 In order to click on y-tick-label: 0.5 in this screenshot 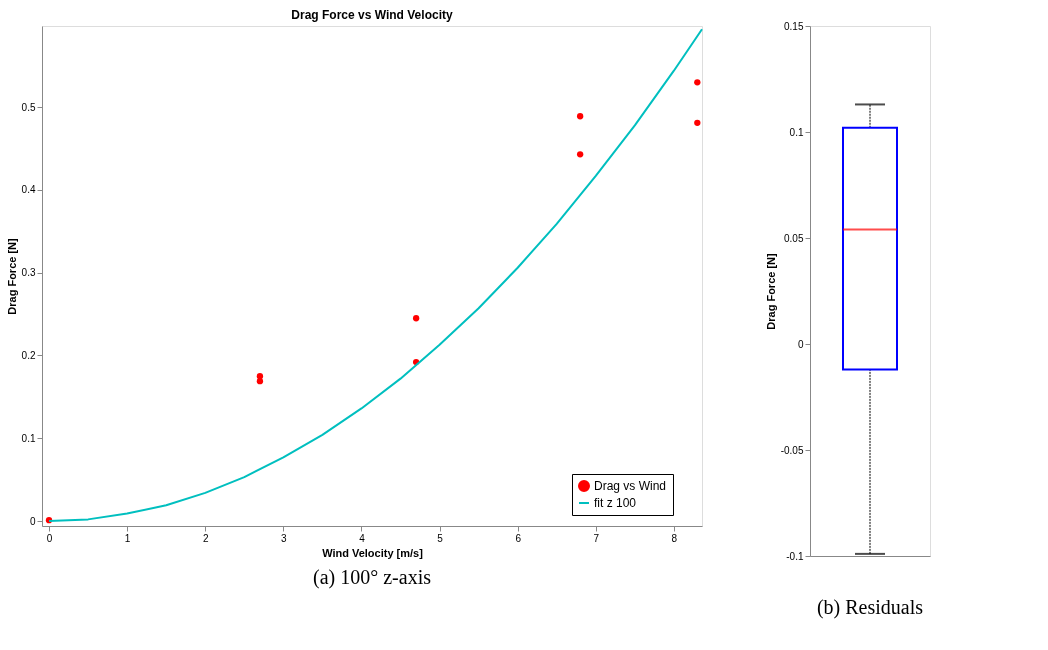, I will do `click(28, 107)`.